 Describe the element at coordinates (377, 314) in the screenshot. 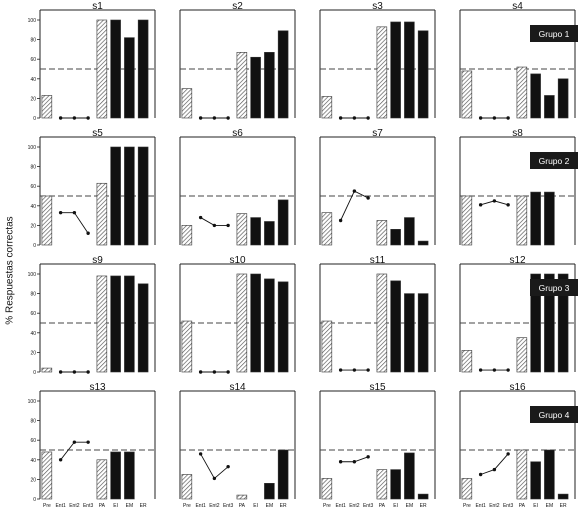

I see `panel-s11: s11` at that location.